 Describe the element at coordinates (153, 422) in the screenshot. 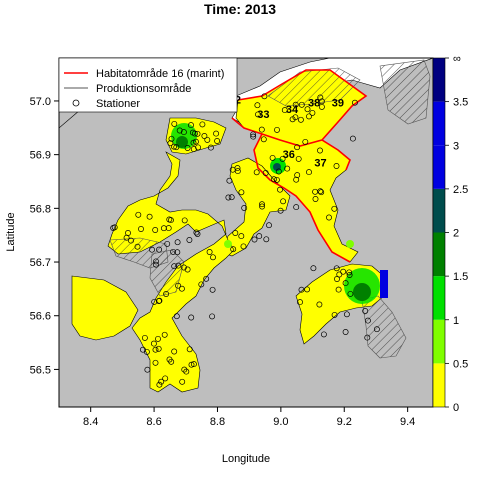

I see `x-tick-label-1: 8.6` at that location.